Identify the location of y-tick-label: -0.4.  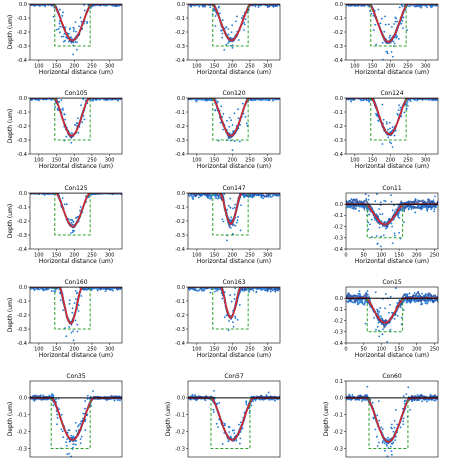
(338, 344).